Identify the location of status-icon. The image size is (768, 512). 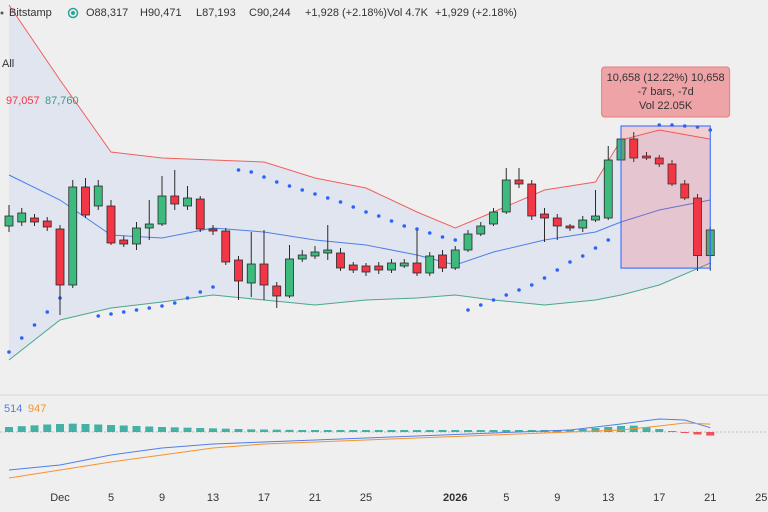
(73, 13).